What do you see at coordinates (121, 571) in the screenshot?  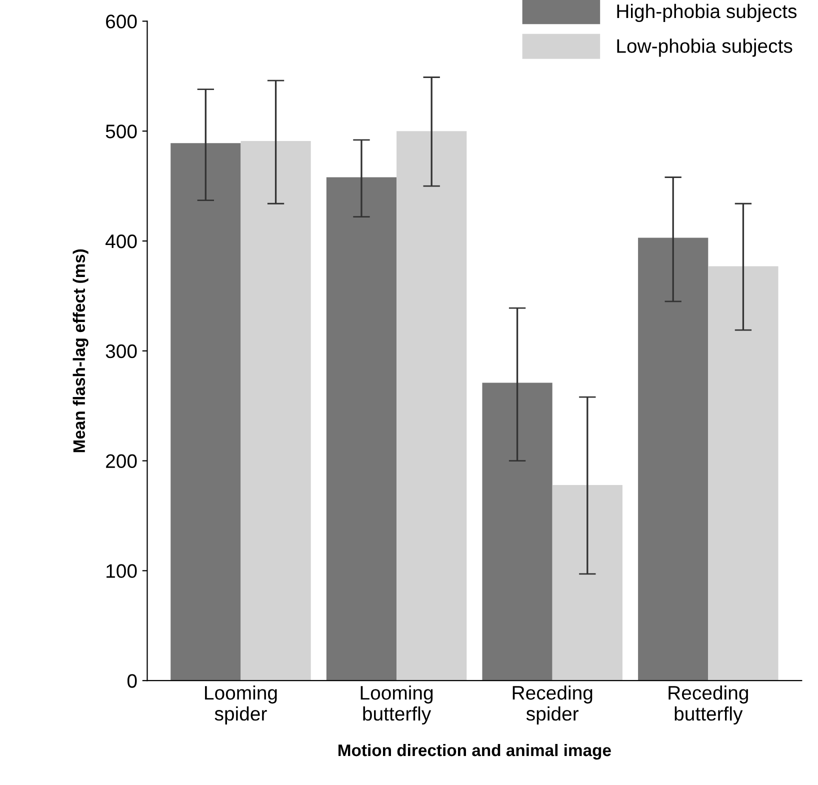 I see `y-tick-label: 100` at bounding box center [121, 571].